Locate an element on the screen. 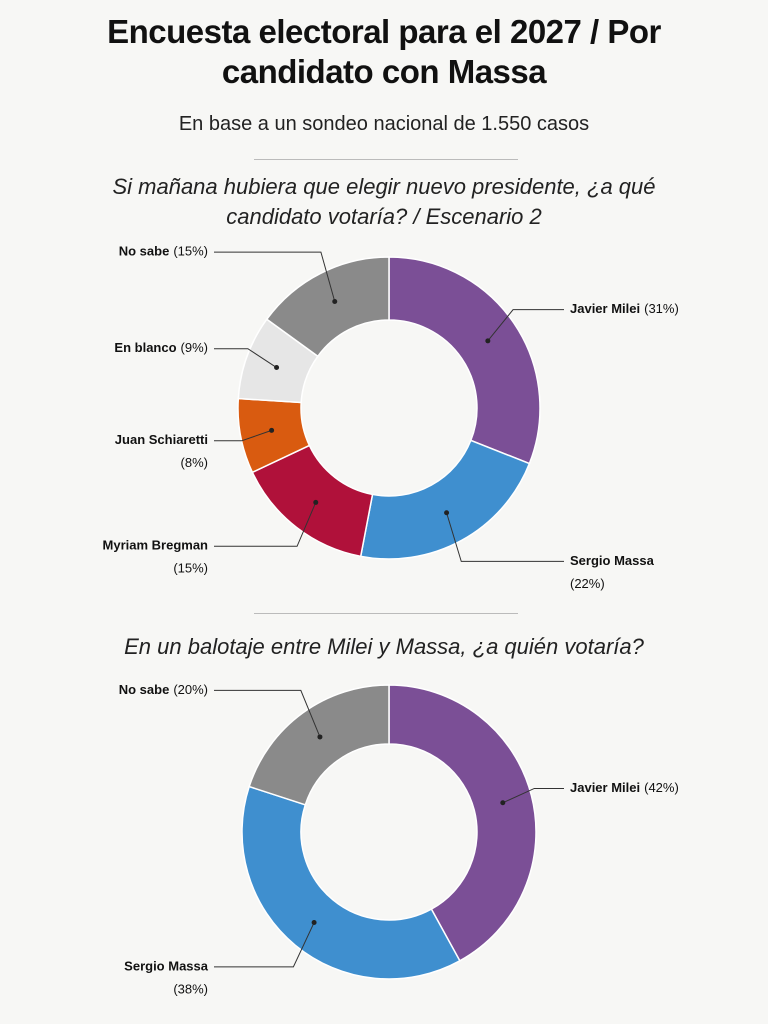 The image size is (768, 1024). label-name: En blanco is located at coordinates (145, 347).